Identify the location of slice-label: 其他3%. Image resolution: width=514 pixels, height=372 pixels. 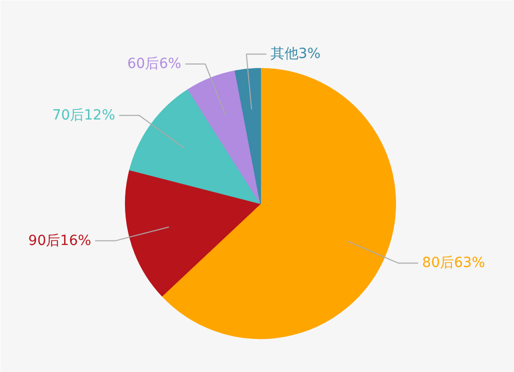
(295, 54).